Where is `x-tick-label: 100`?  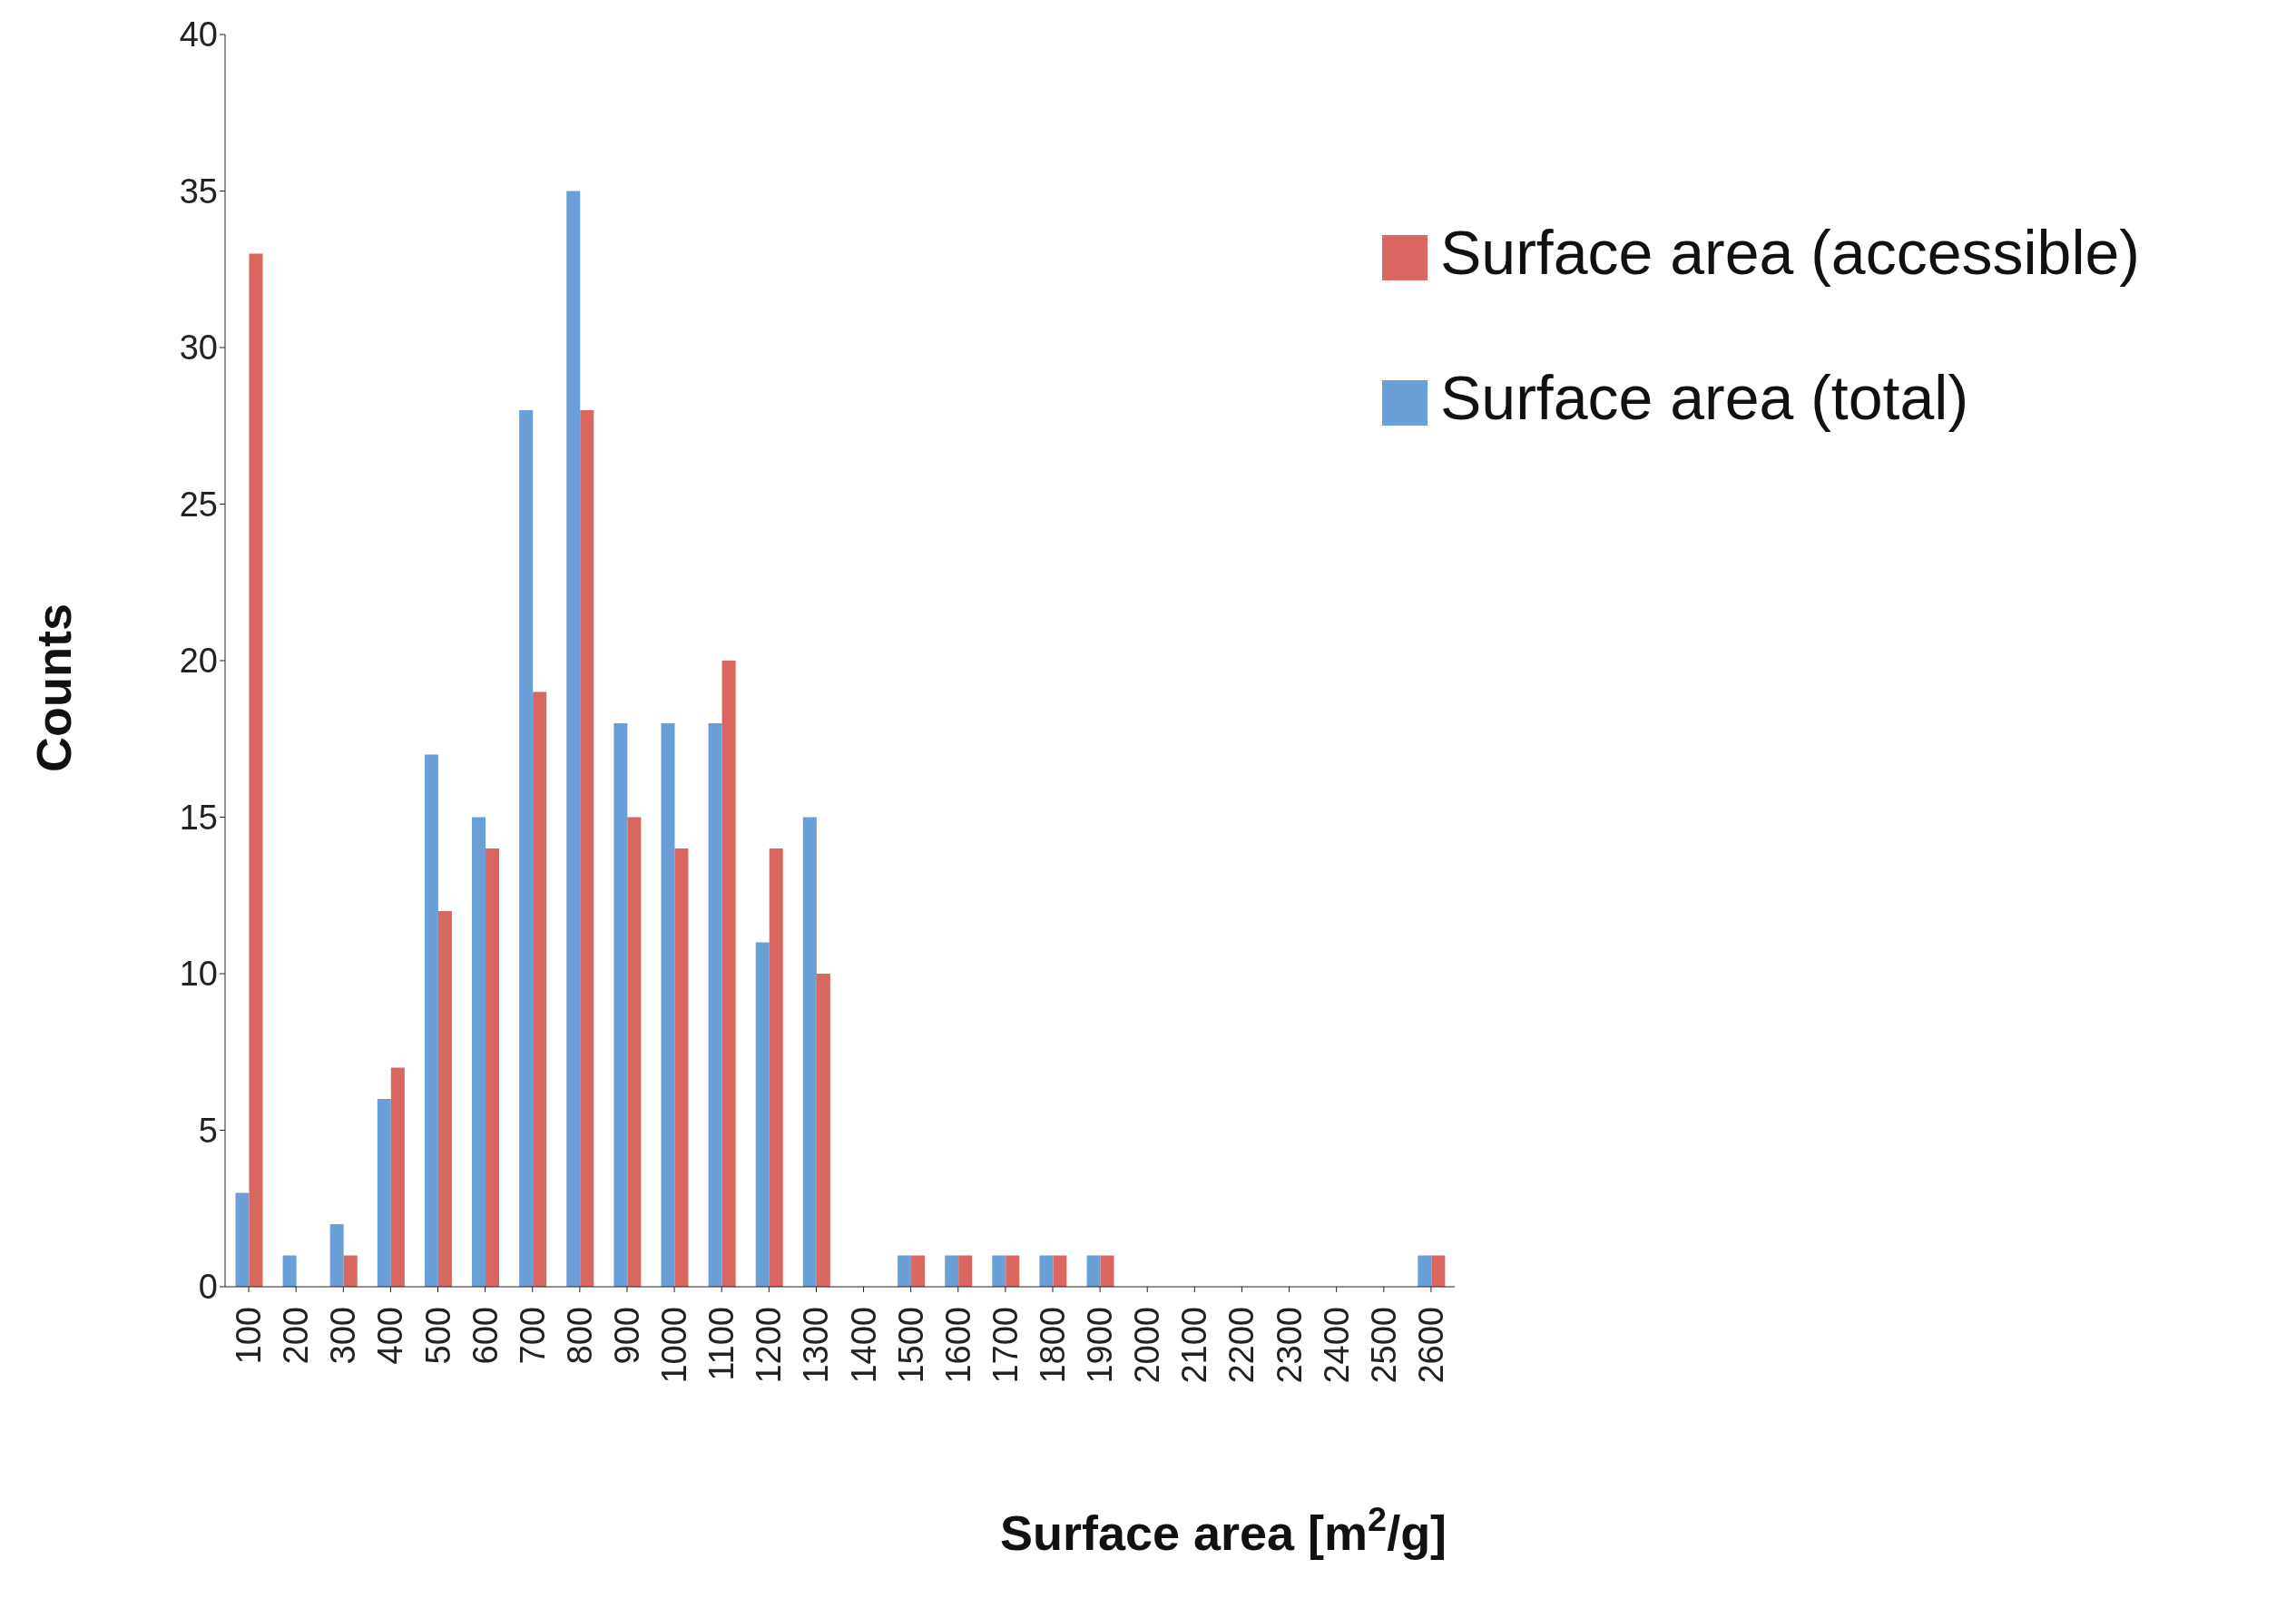 x-tick-label: 100 is located at coordinates (249, 1336).